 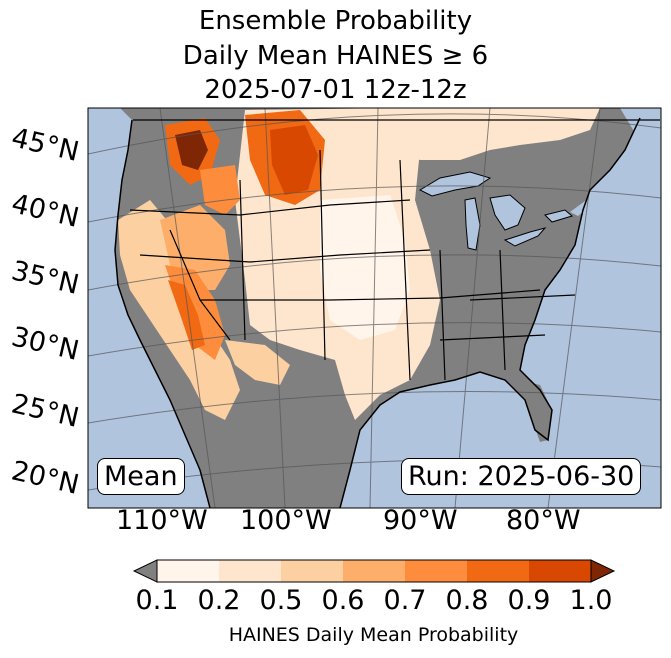 I want to click on mean-label-box: Mean, so click(x=141, y=476).